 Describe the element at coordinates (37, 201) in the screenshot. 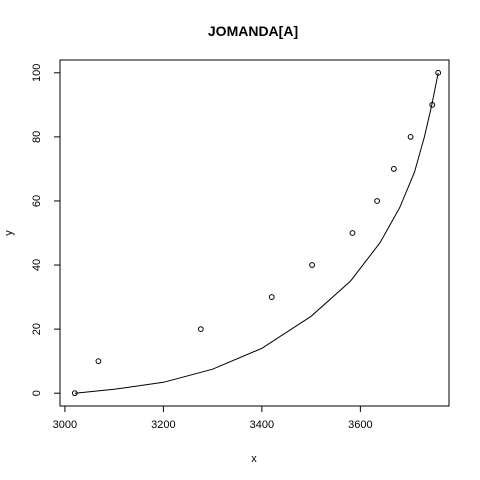

I see `y-tick-label: 60` at that location.